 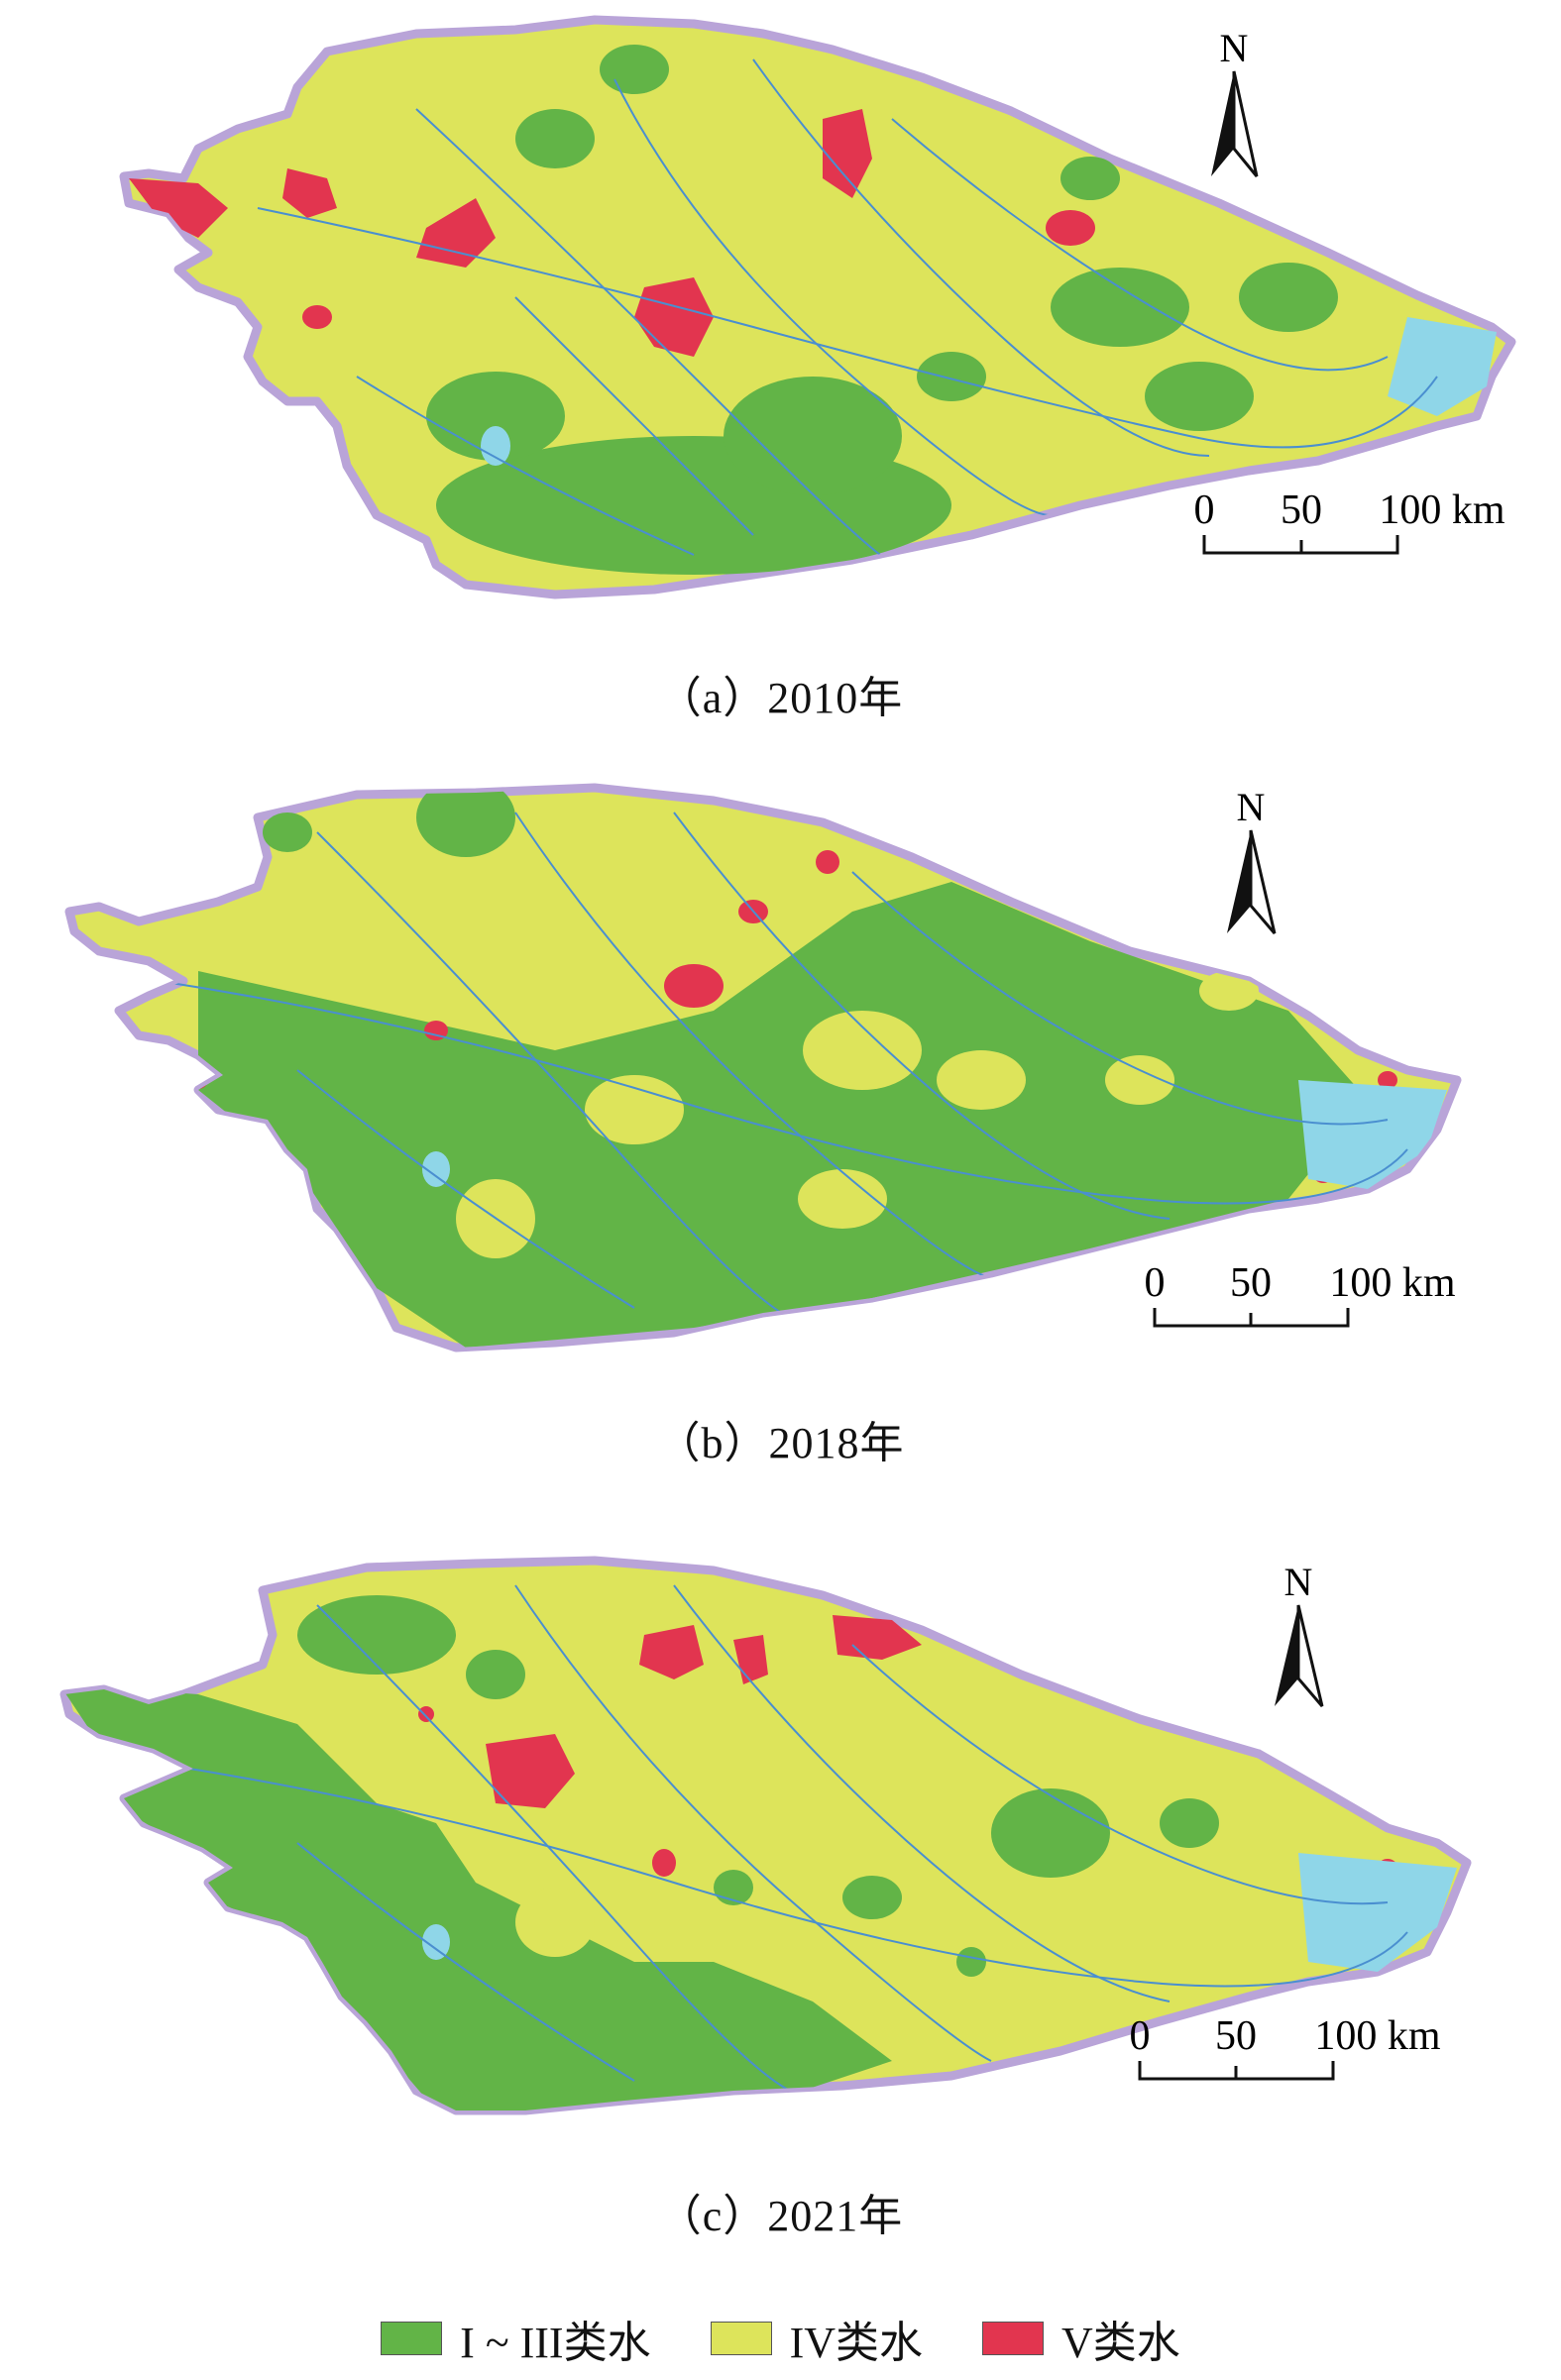 What do you see at coordinates (1300, 1294) in the screenshot?
I see `scale-bar-2018: 0 50 100 km` at bounding box center [1300, 1294].